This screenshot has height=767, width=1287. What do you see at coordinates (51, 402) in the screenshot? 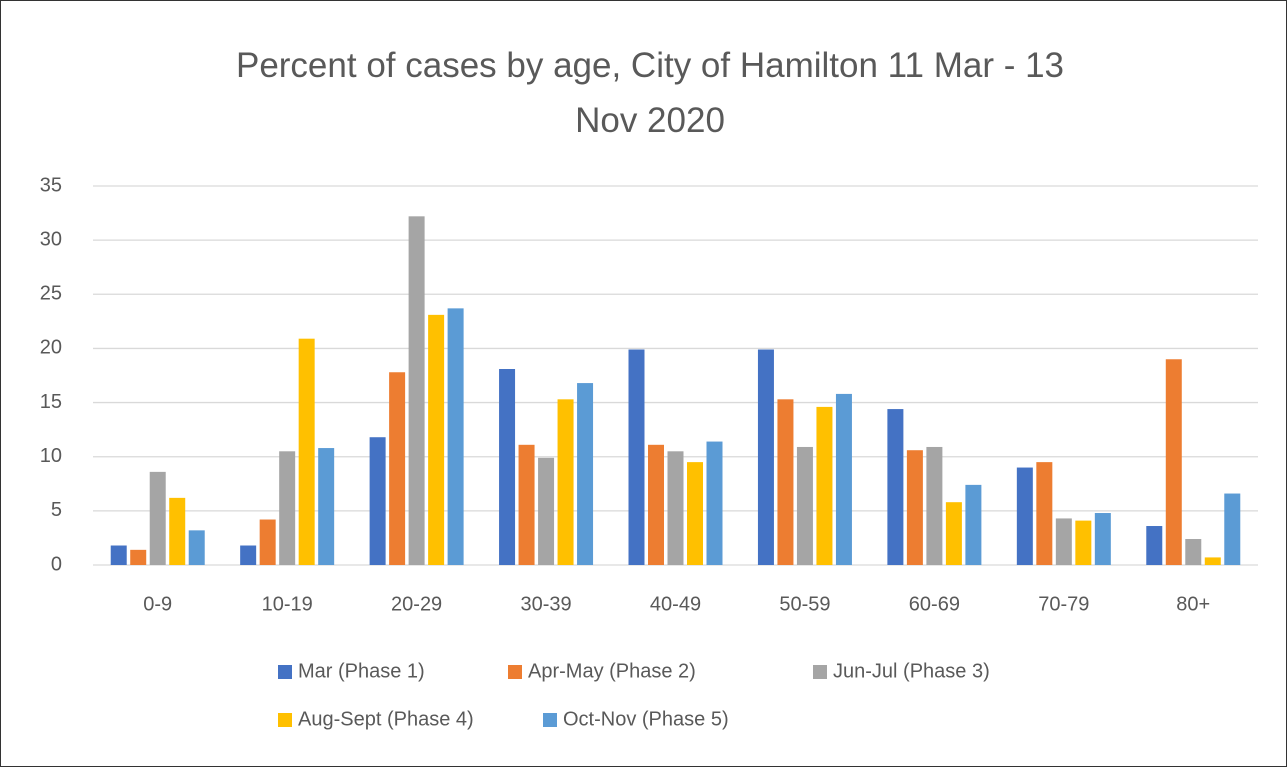
I see `y-tick-label: 15` at bounding box center [51, 402].